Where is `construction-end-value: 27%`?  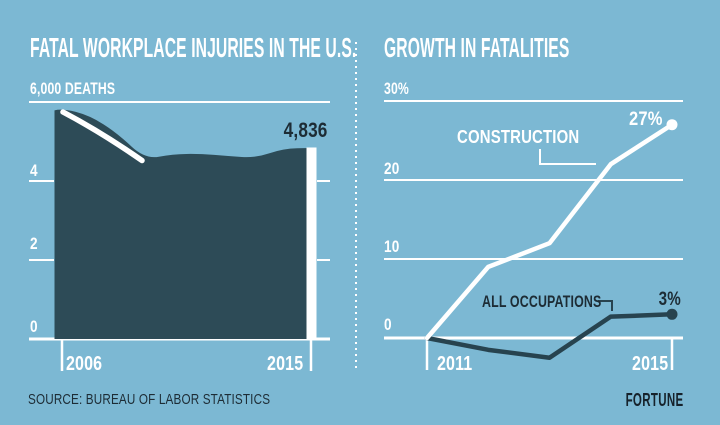 construction-end-value: 27% is located at coordinates (646, 119).